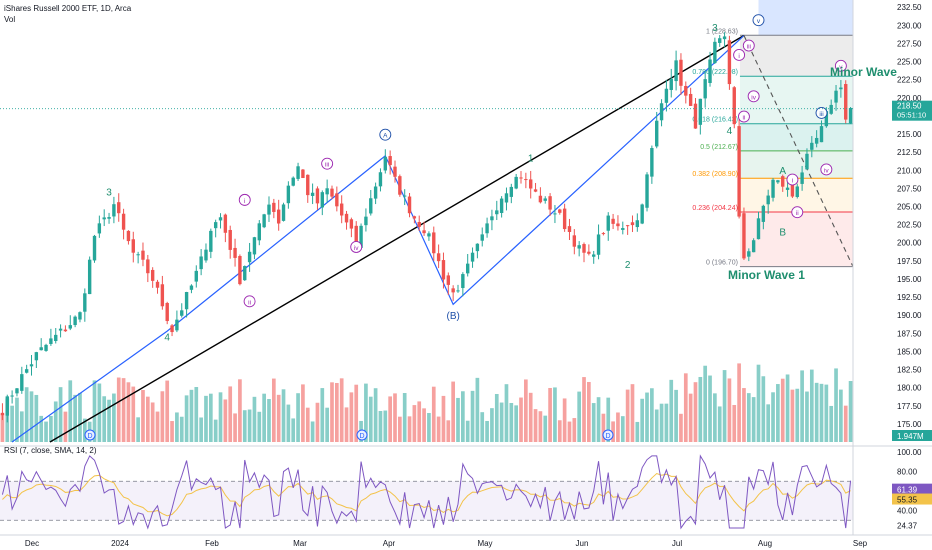 The width and height of the screenshot is (932, 550). Describe the element at coordinates (426, 494) in the screenshot. I see `rsi-sma-line` at that location.